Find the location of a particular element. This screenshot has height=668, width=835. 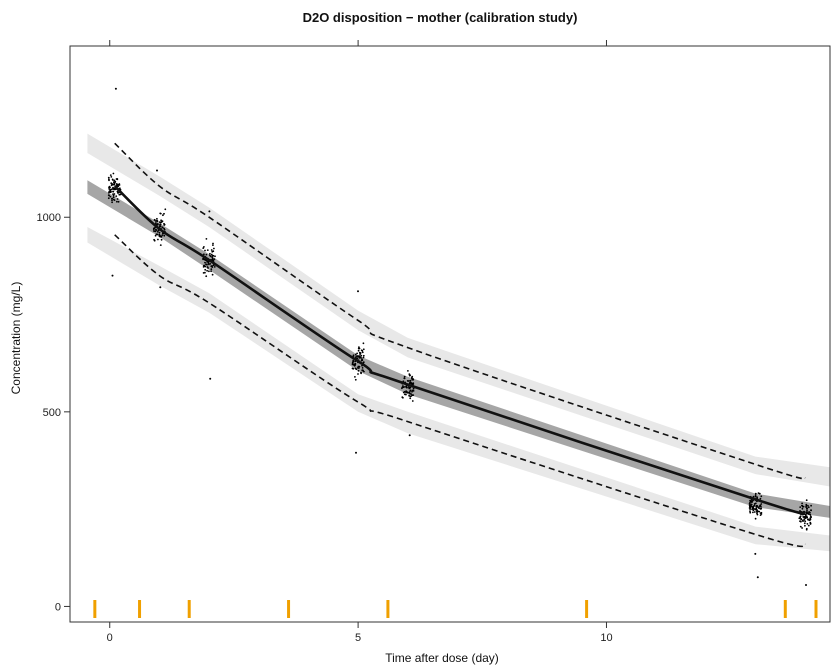

x-tick-label: 0 is located at coordinates (110, 638).